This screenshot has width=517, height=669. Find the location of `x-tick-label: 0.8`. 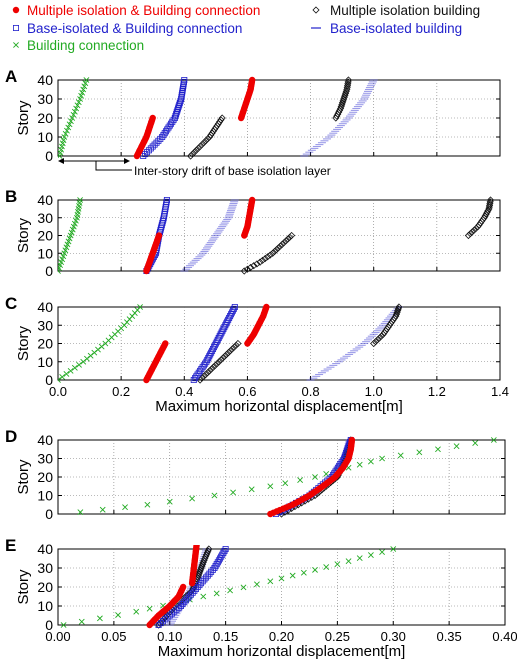

x-tick-label: 0.8 is located at coordinates (311, 391).